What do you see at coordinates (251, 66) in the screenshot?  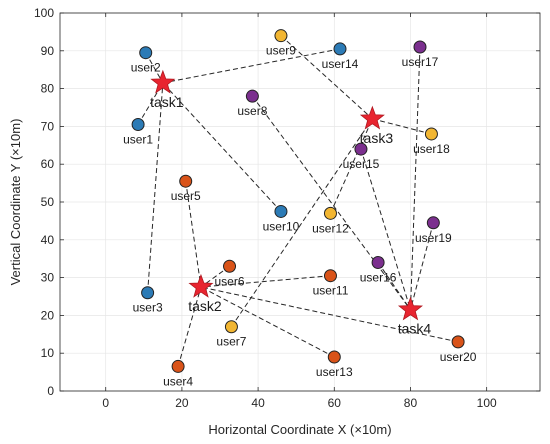 I see `link-line-user14` at bounding box center [251, 66].